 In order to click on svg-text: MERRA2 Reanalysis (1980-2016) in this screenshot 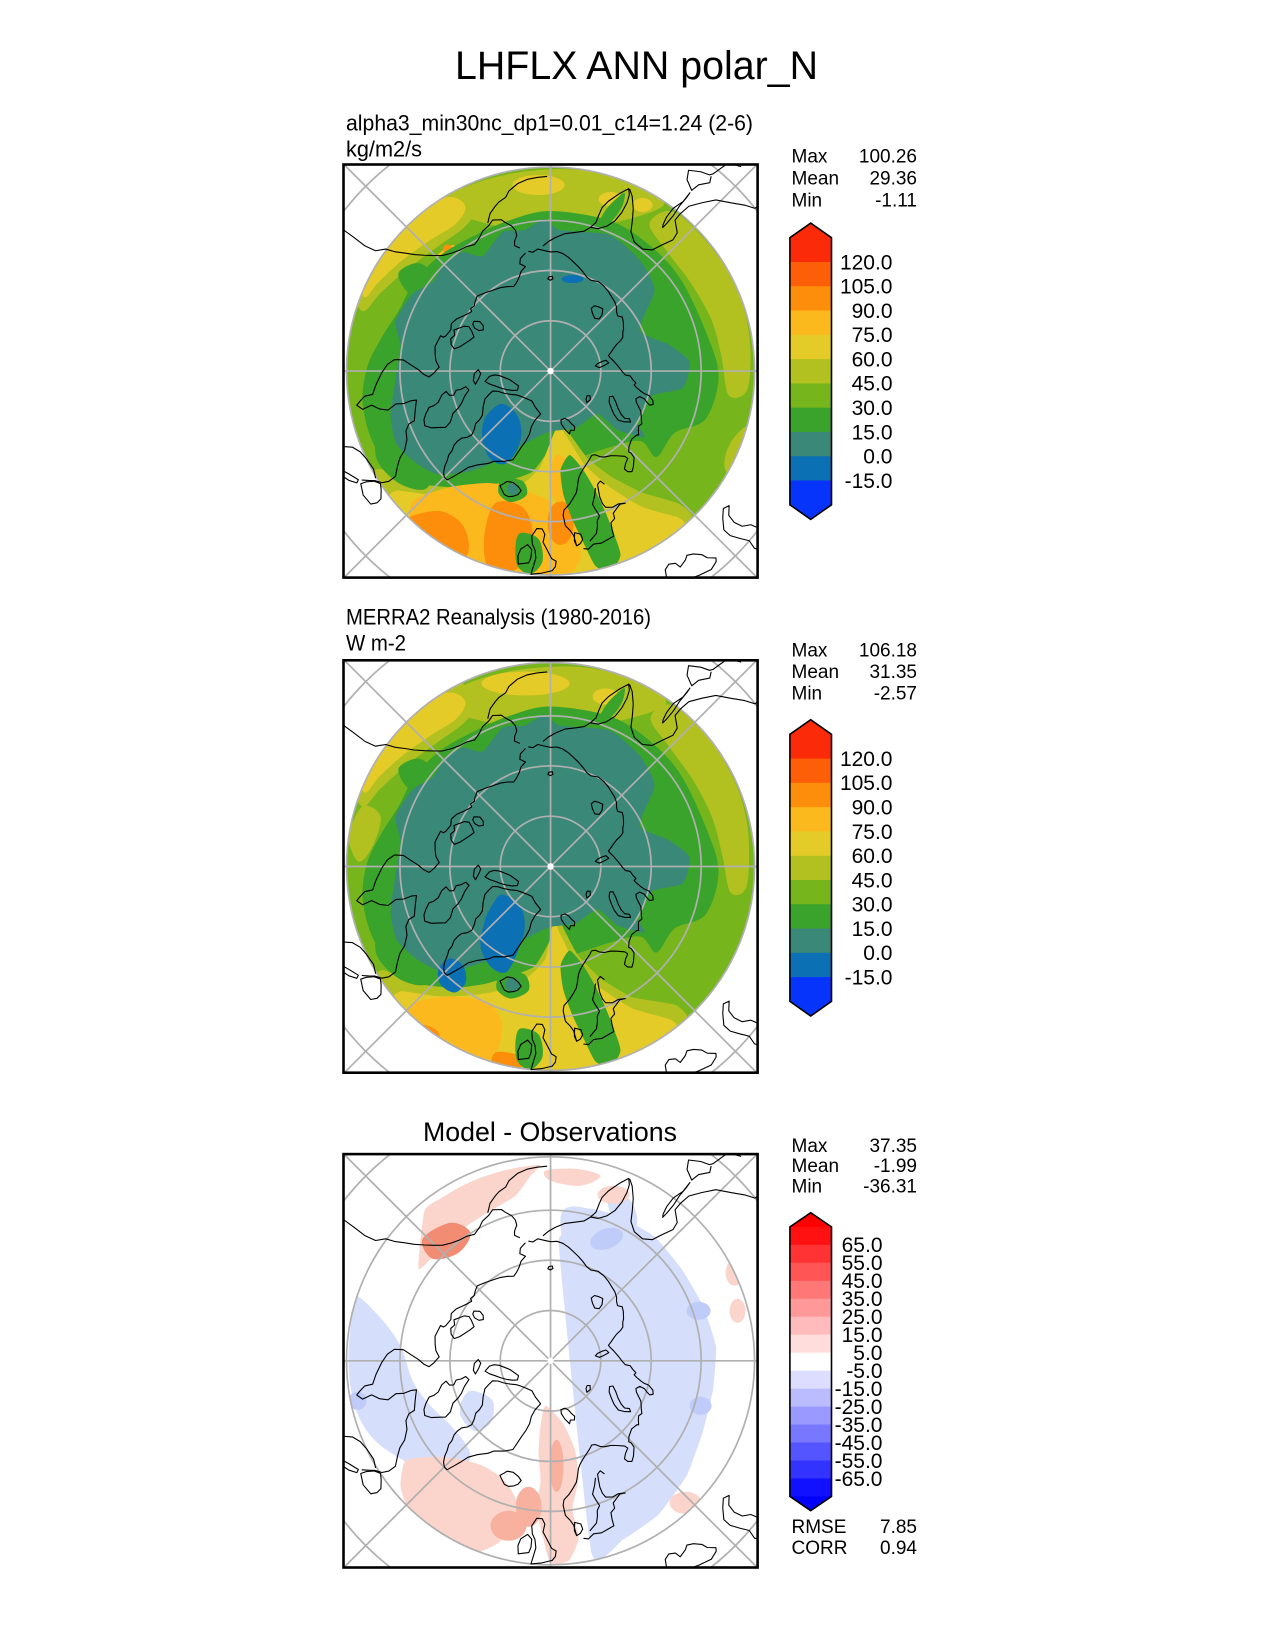, I will do `click(498, 617)`.